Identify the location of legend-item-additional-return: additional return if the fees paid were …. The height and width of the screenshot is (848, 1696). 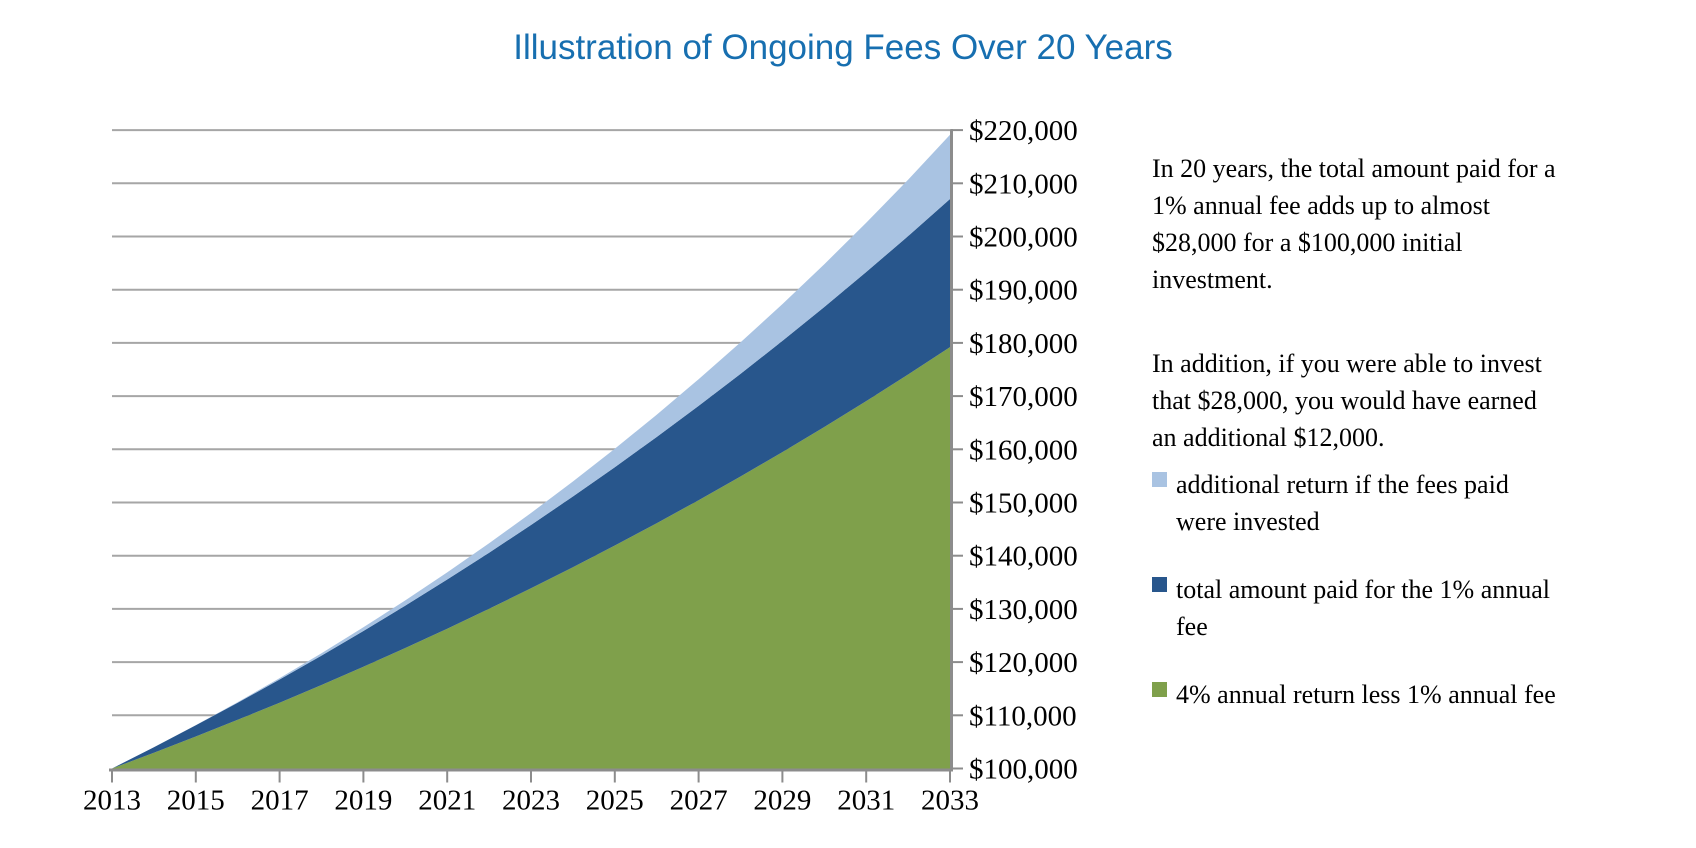
(1417, 503).